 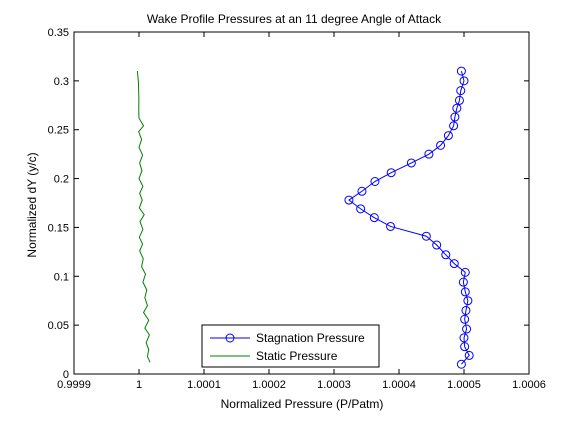 I want to click on legend-box, so click(x=290, y=346).